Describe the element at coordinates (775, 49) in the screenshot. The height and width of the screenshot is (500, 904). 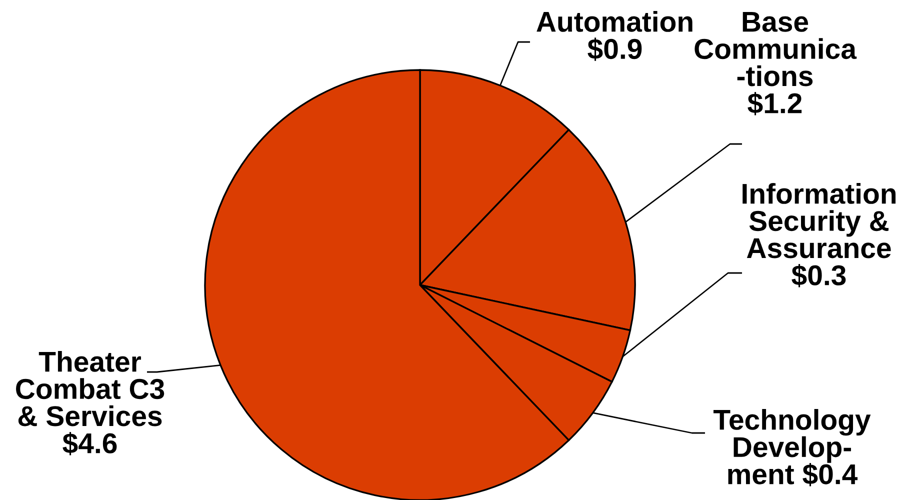
I see `slice-label: Base Communica -tions` at that location.